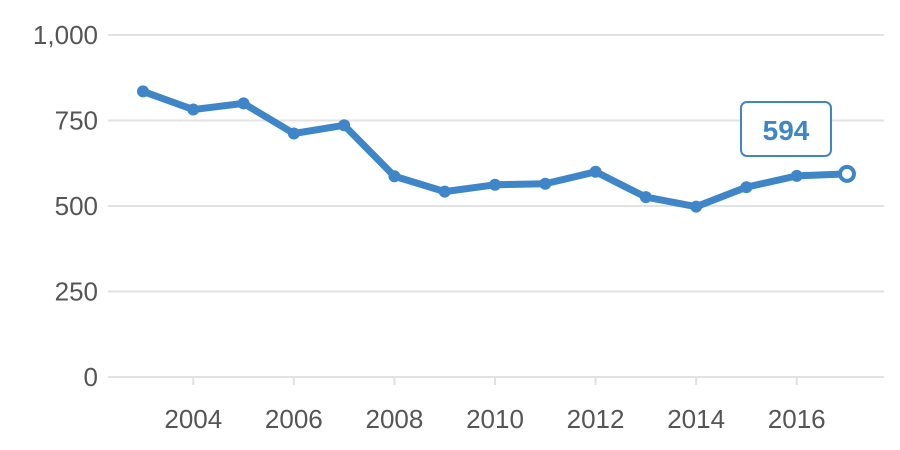 The width and height of the screenshot is (900, 450). I want to click on x-tick-label: 2016, so click(797, 419).